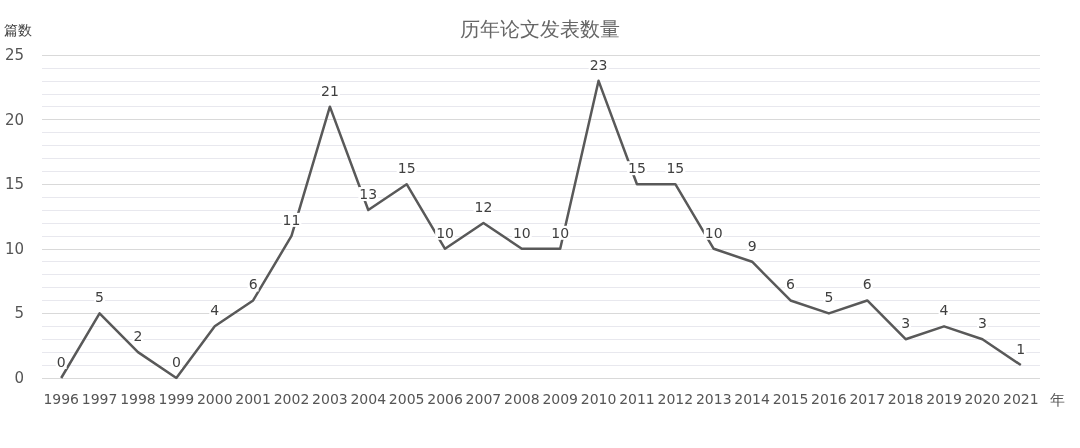 Image resolution: width=1080 pixels, height=448 pixels. What do you see at coordinates (752, 399) in the screenshot?
I see `x-tick-label: 2014` at bounding box center [752, 399].